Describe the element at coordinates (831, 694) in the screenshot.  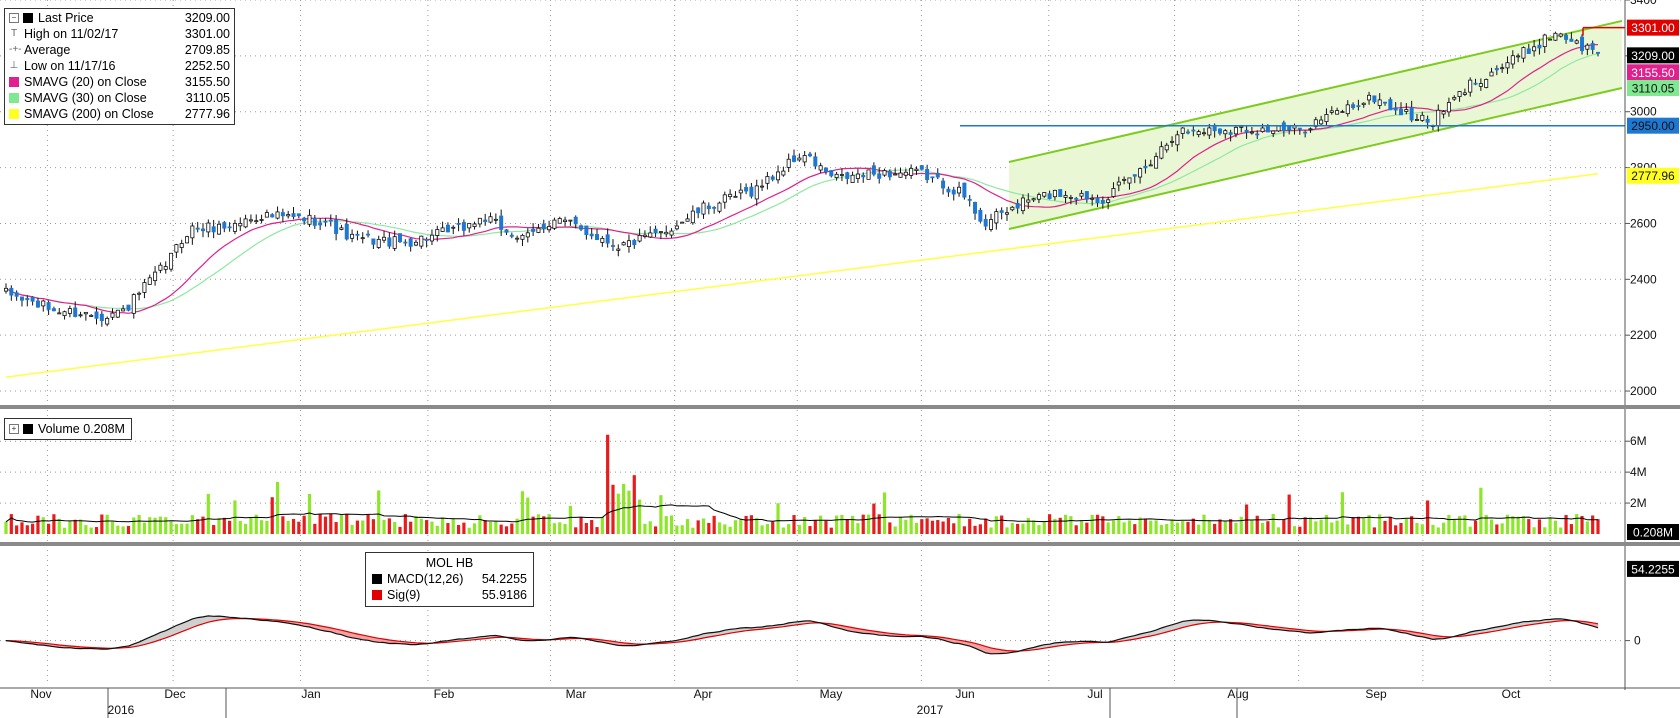
I see `month-label: May` at that location.